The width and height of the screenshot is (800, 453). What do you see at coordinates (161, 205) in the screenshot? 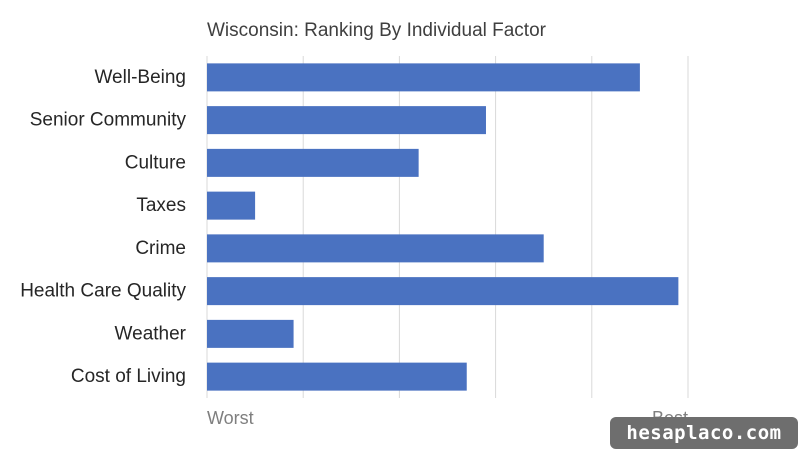
I see `category-label: Taxes` at bounding box center [161, 205].